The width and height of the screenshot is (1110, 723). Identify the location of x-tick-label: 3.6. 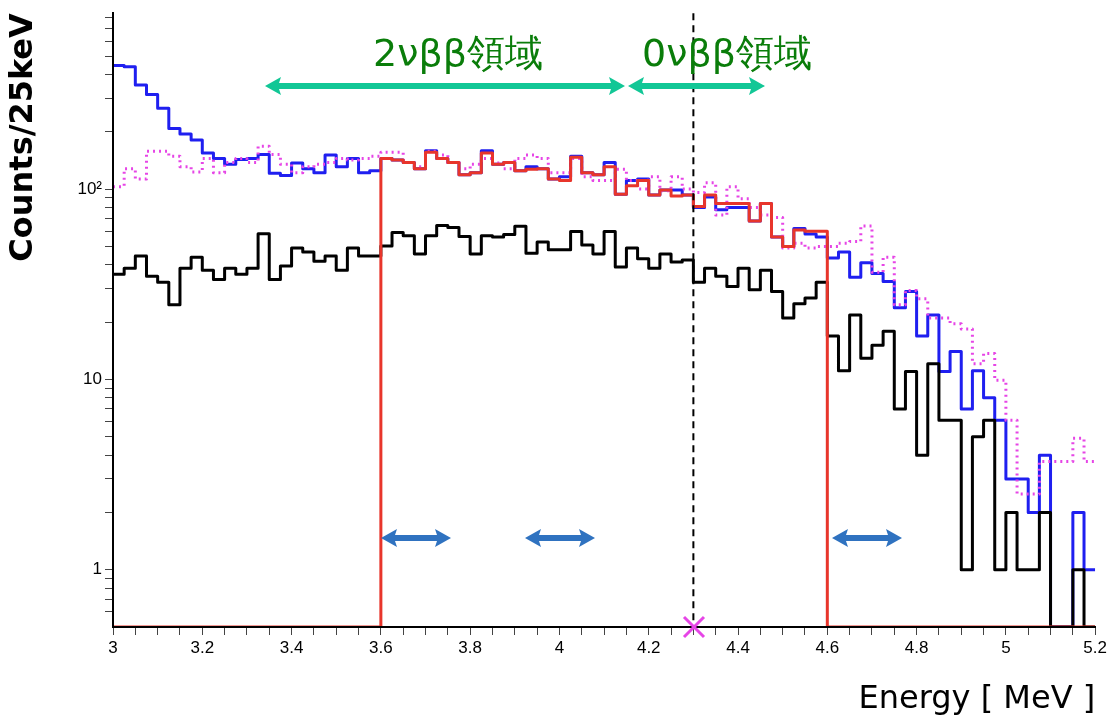
(381, 647).